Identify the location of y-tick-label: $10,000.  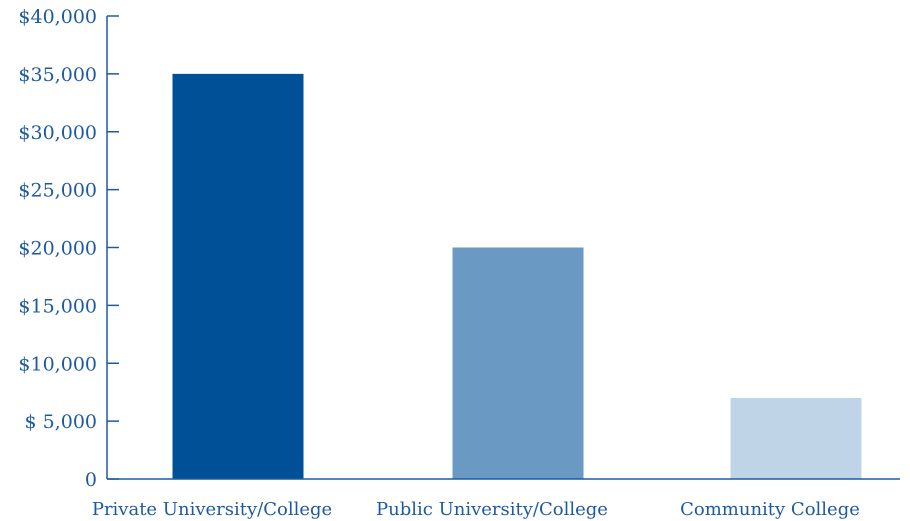
(57, 364).